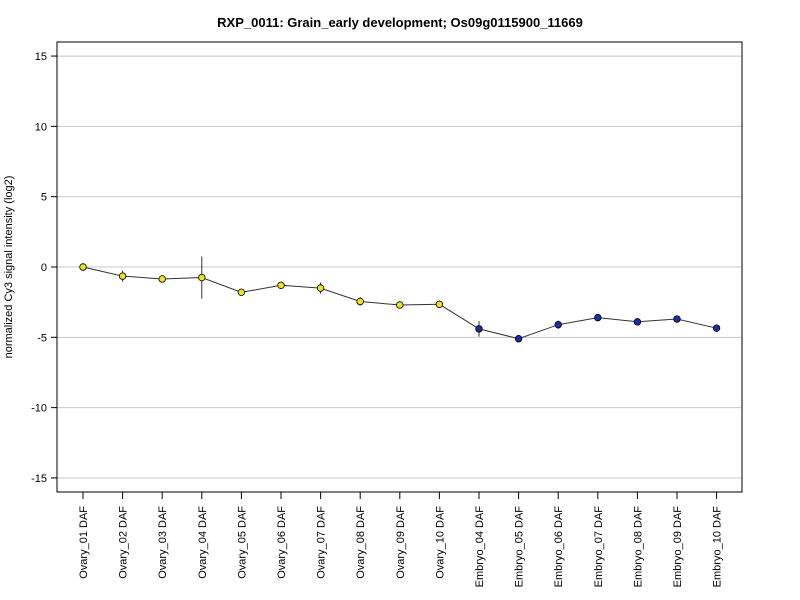 The image size is (800, 600). Describe the element at coordinates (638, 547) in the screenshot. I see `x-tick-label: Embryo_08 DAF` at that location.